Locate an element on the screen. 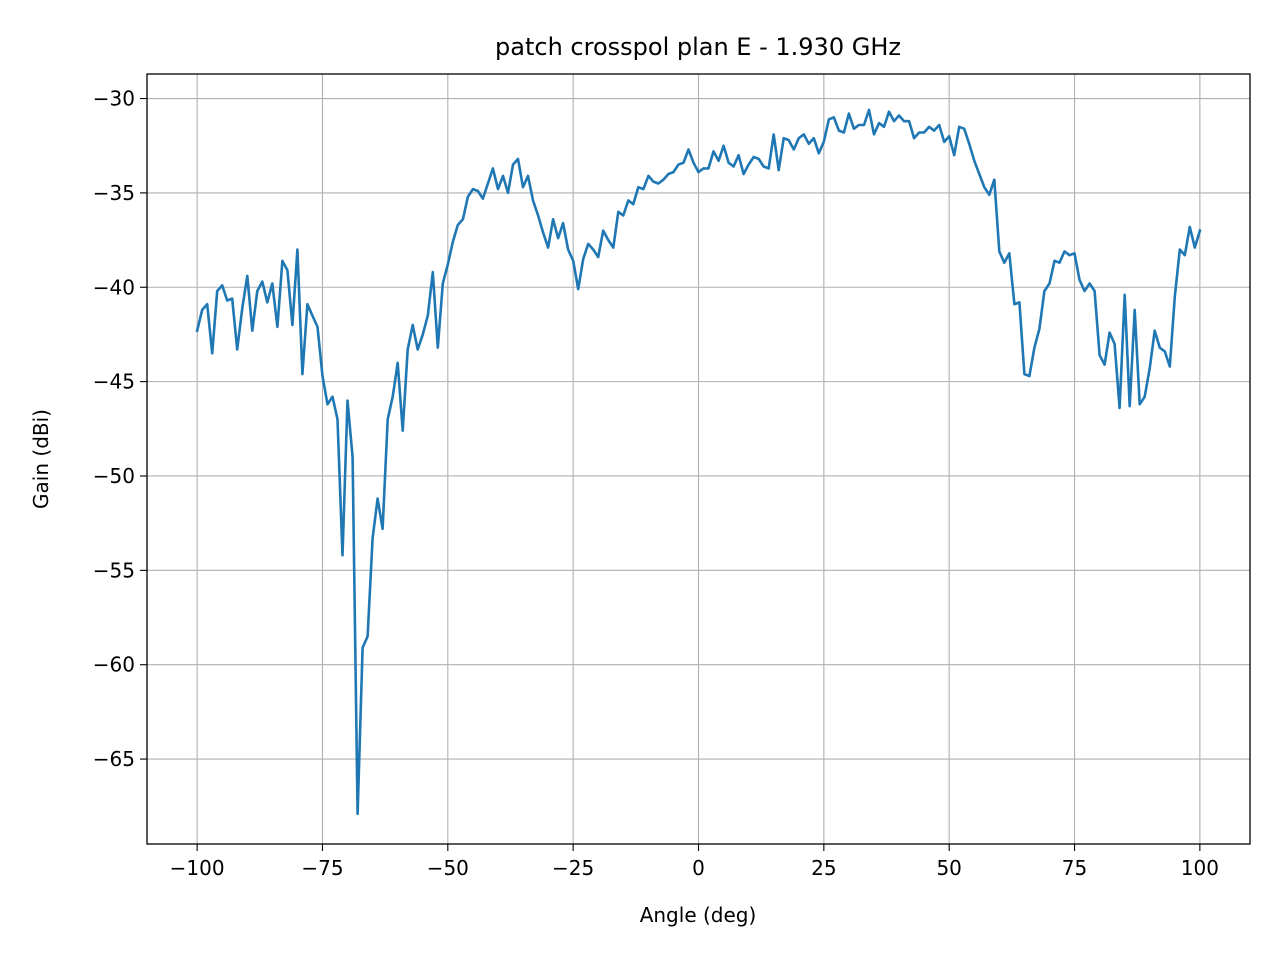 The image size is (1280, 964). y-tick-label: −40 is located at coordinates (114, 287).